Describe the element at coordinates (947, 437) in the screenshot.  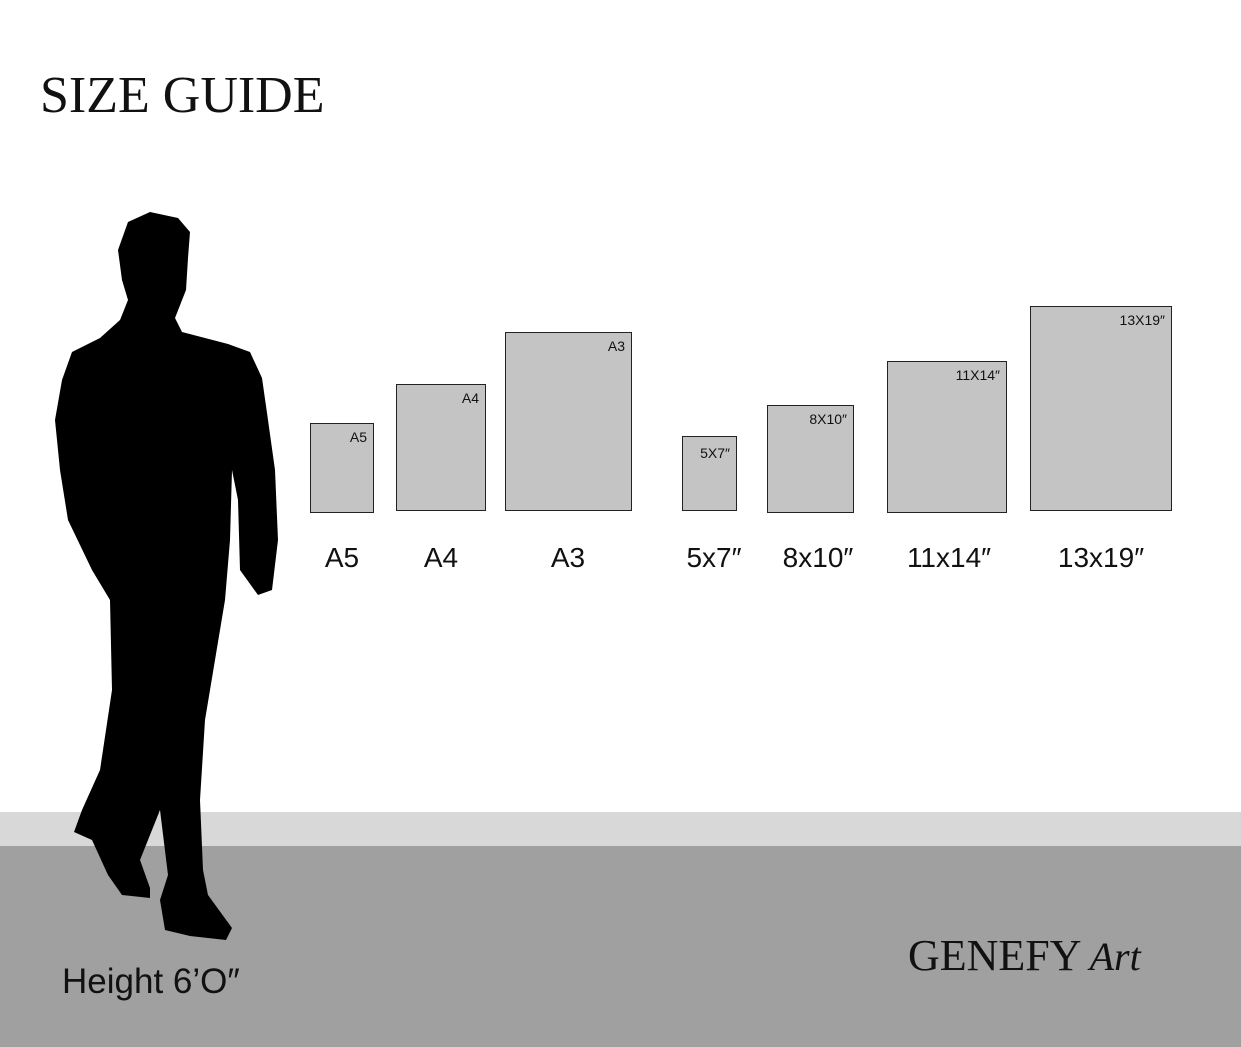
I see `paper-11x14: 11X14″` at that location.